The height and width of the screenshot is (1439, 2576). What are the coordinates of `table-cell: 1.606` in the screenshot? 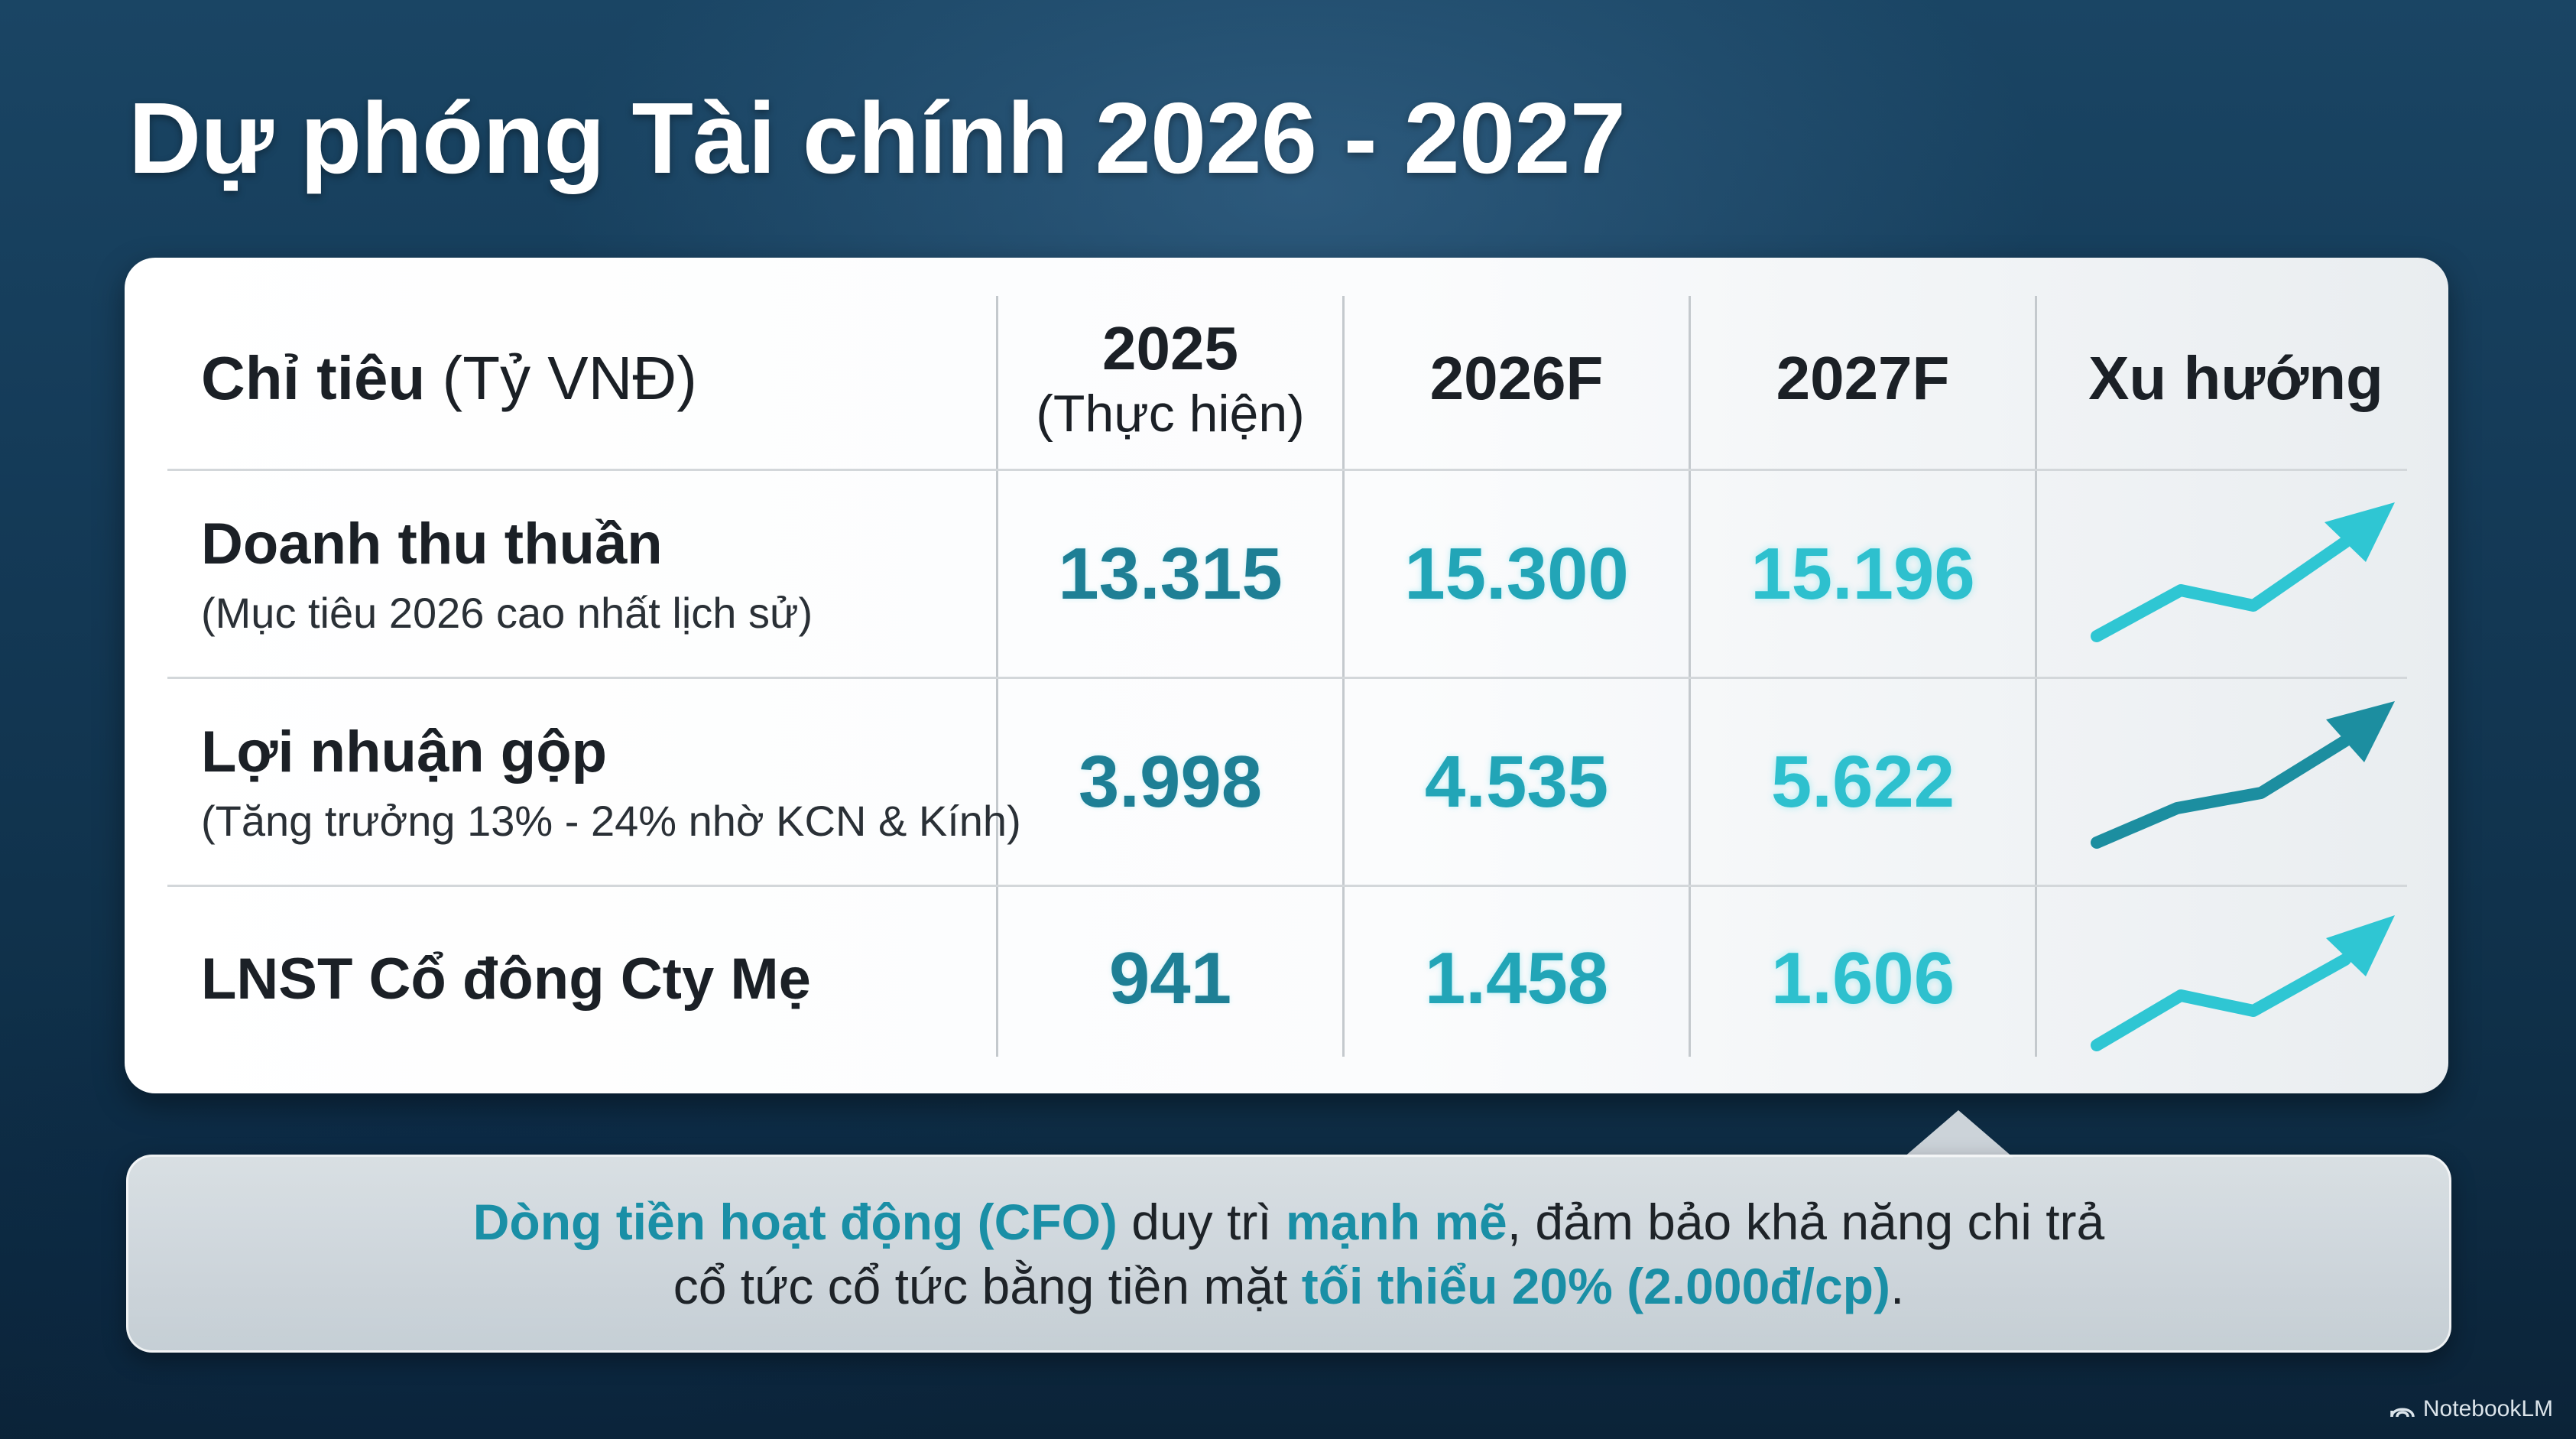 It's located at (1862, 978).